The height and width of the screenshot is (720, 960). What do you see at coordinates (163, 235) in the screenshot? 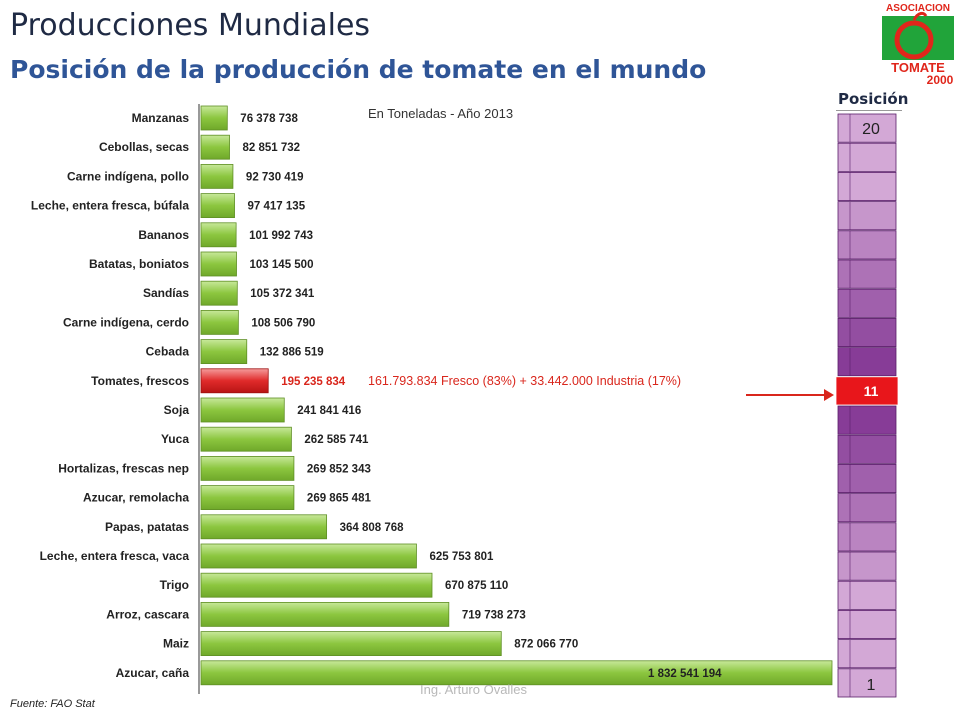
I see `category-label-4: Bananos` at bounding box center [163, 235].